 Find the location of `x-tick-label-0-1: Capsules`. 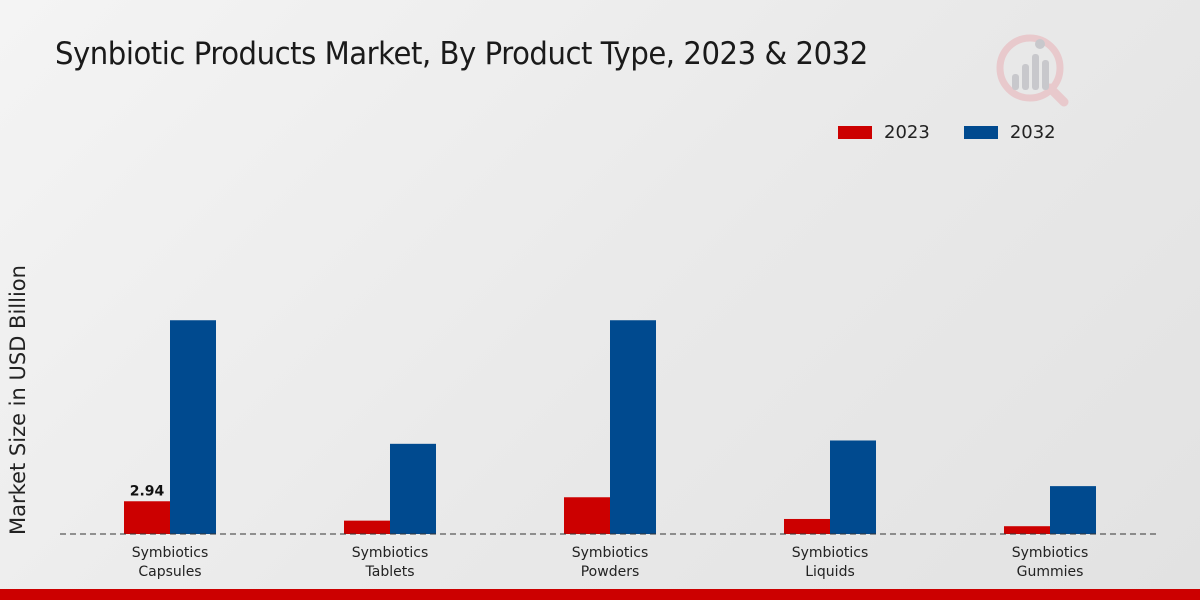

x-tick-label-0-1: Capsules is located at coordinates (169, 572).